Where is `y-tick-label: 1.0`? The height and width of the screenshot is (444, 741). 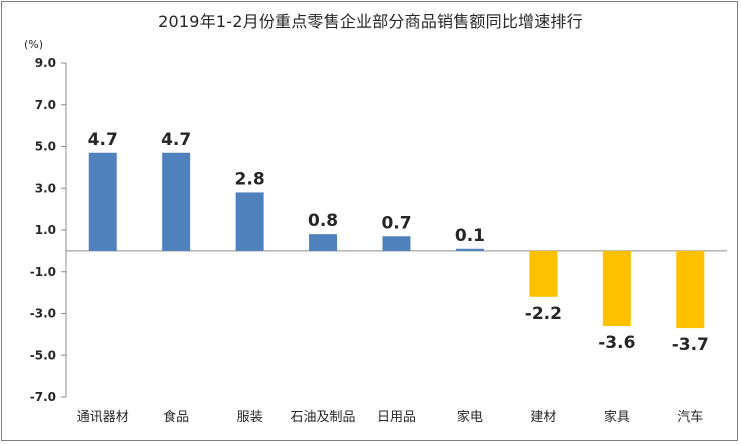 y-tick-label: 1.0 is located at coordinates (45, 230).